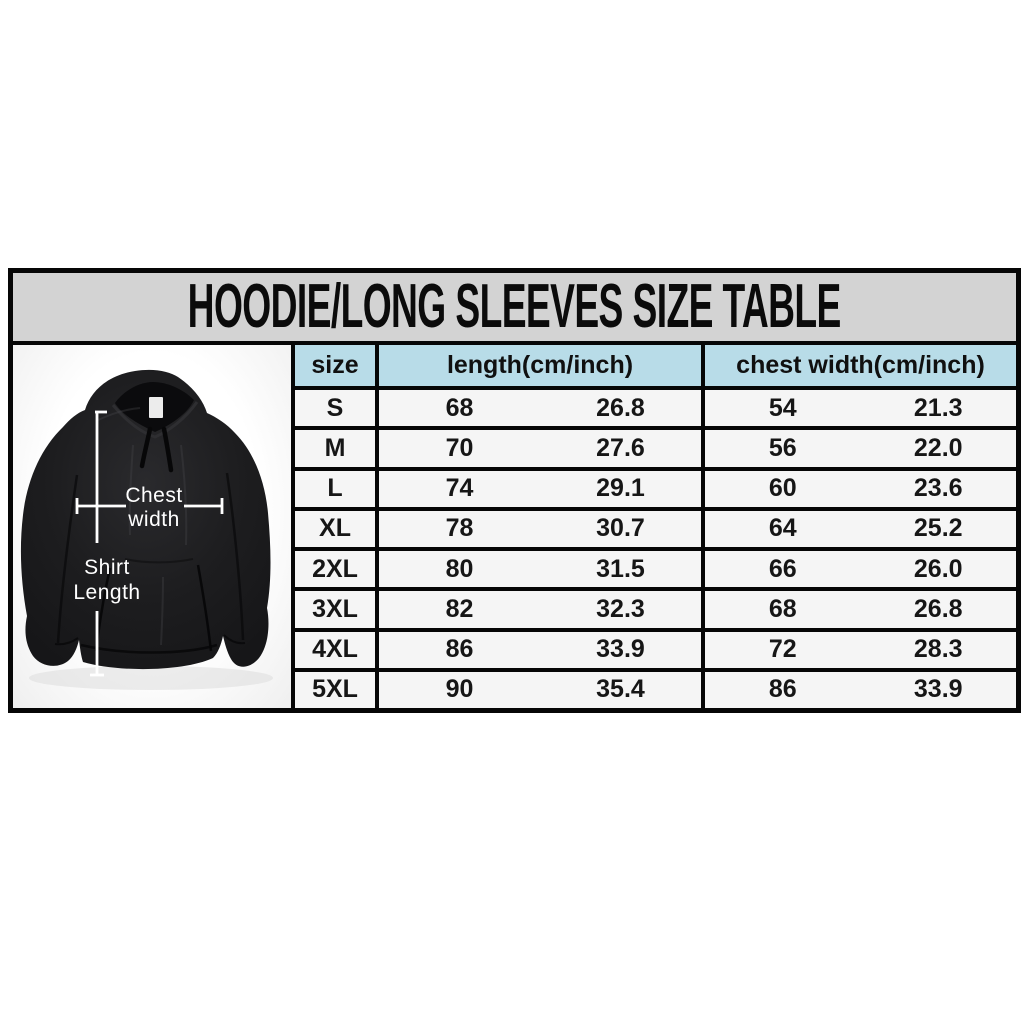 The image size is (1024, 1024). I want to click on length-cell: 74 29.1, so click(540, 488).